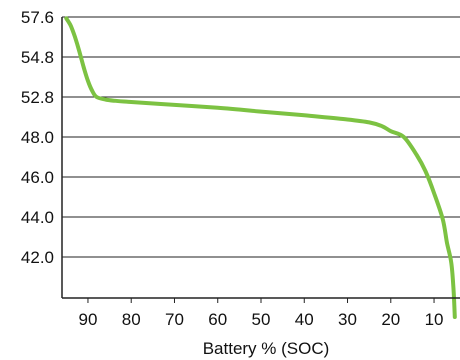  What do you see at coordinates (347, 319) in the screenshot?
I see `x-tick-label: 30` at bounding box center [347, 319].